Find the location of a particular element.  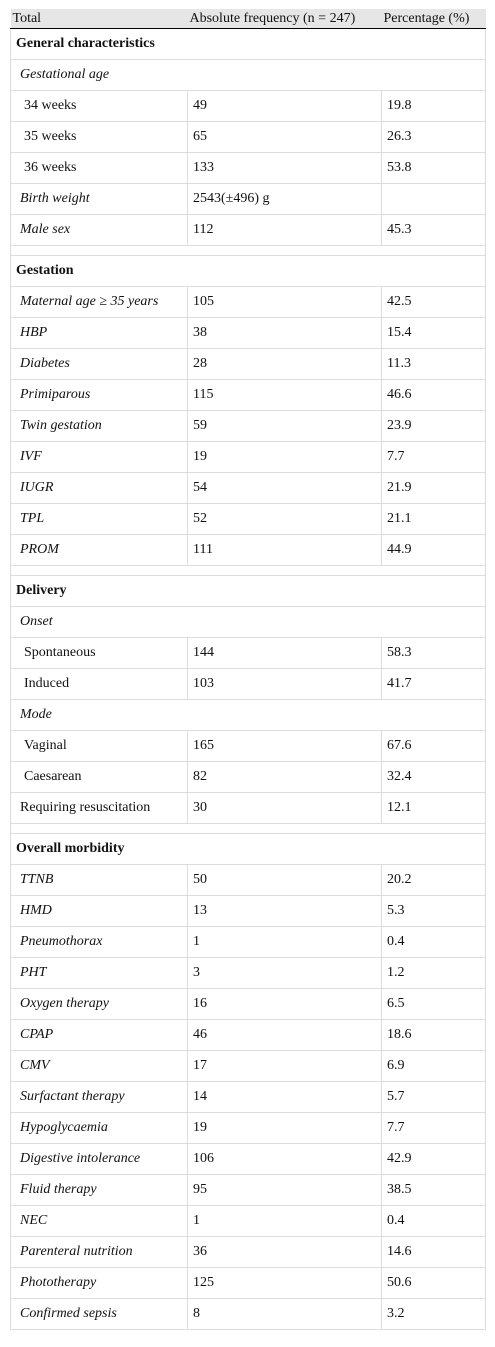

item-row: HBP 38 15.4 is located at coordinates (248, 333).